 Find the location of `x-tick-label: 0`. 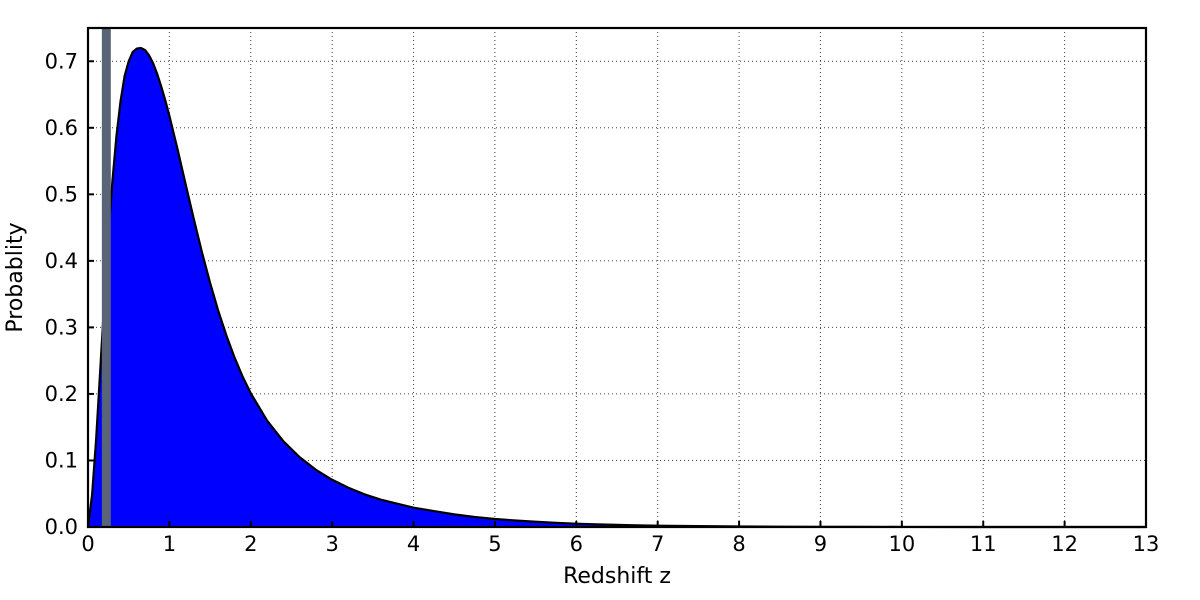

x-tick-label: 0 is located at coordinates (87, 544).